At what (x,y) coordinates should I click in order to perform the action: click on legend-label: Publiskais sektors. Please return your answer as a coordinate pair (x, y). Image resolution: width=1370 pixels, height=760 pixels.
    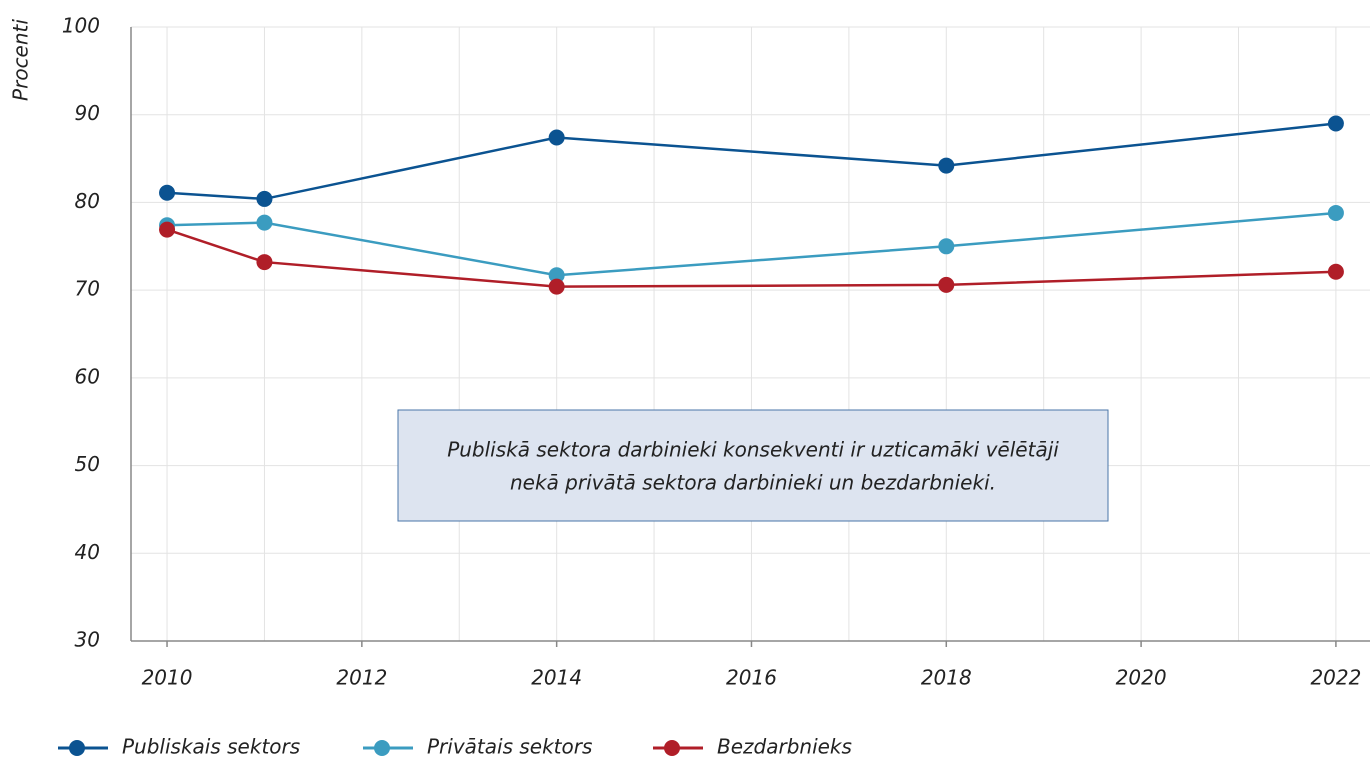
    Looking at the image, I should click on (211, 747).